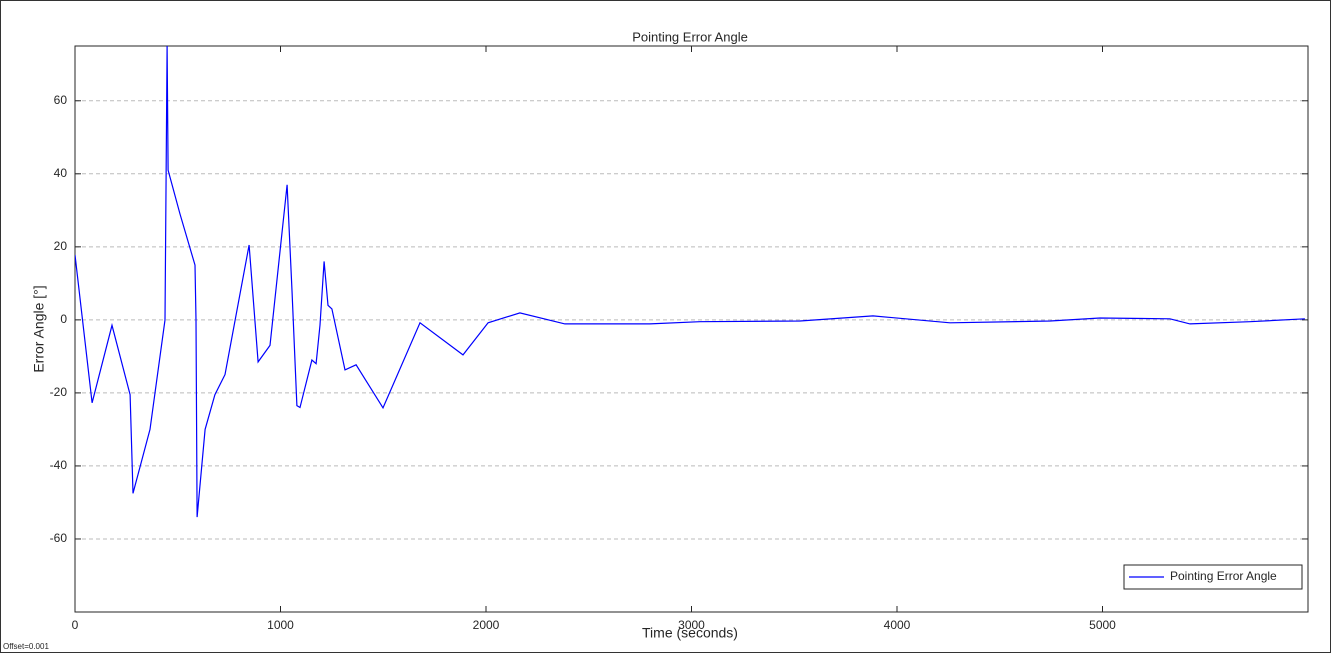 This screenshot has width=1331, height=653. What do you see at coordinates (1102, 625) in the screenshot?
I see `x-tick-label: 5000` at bounding box center [1102, 625].